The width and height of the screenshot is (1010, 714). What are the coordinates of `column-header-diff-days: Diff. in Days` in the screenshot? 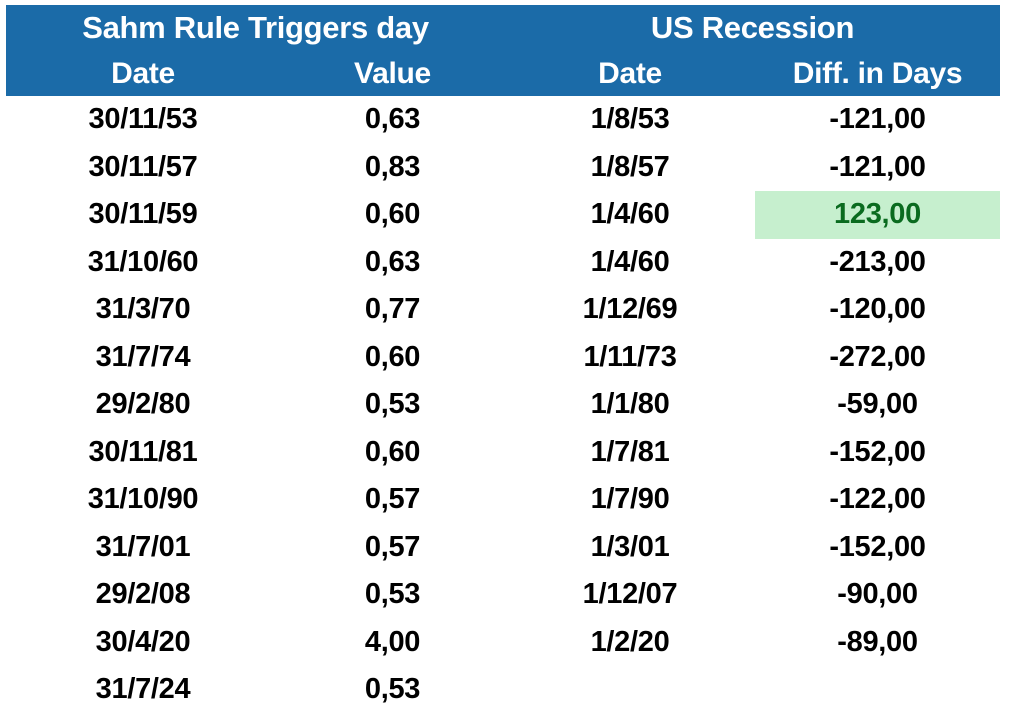 It's located at (877, 73).